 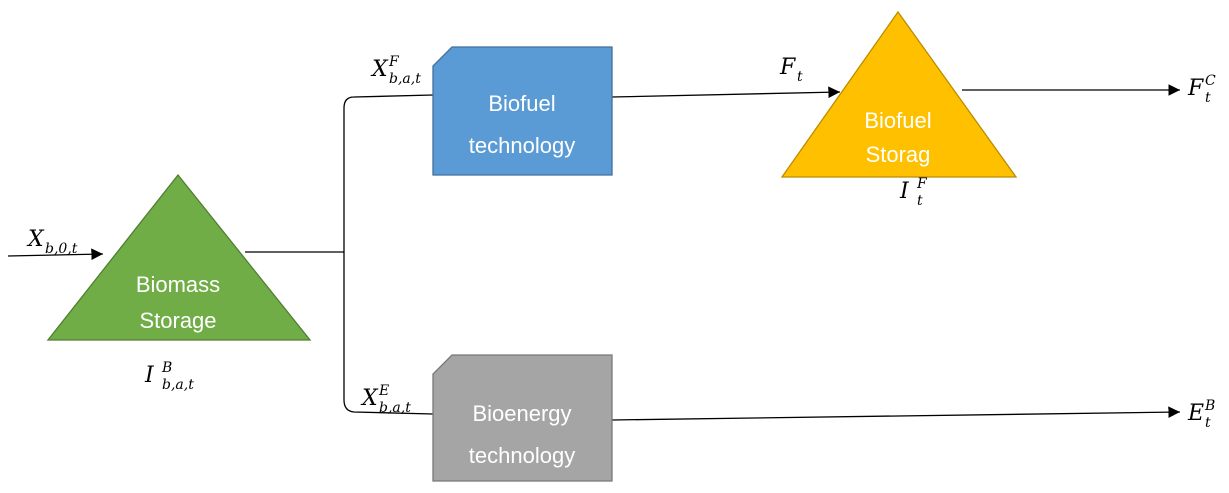 I want to click on math-label: XE b,a,t, so click(x=385, y=399).